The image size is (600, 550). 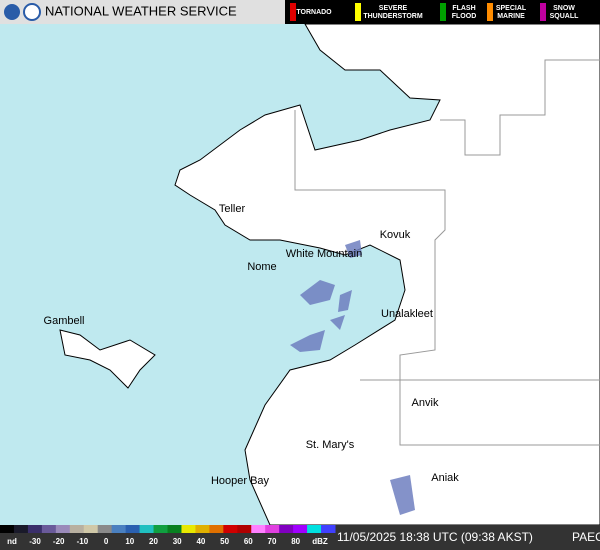 What do you see at coordinates (12, 541) in the screenshot?
I see `scale-label: nd` at bounding box center [12, 541].